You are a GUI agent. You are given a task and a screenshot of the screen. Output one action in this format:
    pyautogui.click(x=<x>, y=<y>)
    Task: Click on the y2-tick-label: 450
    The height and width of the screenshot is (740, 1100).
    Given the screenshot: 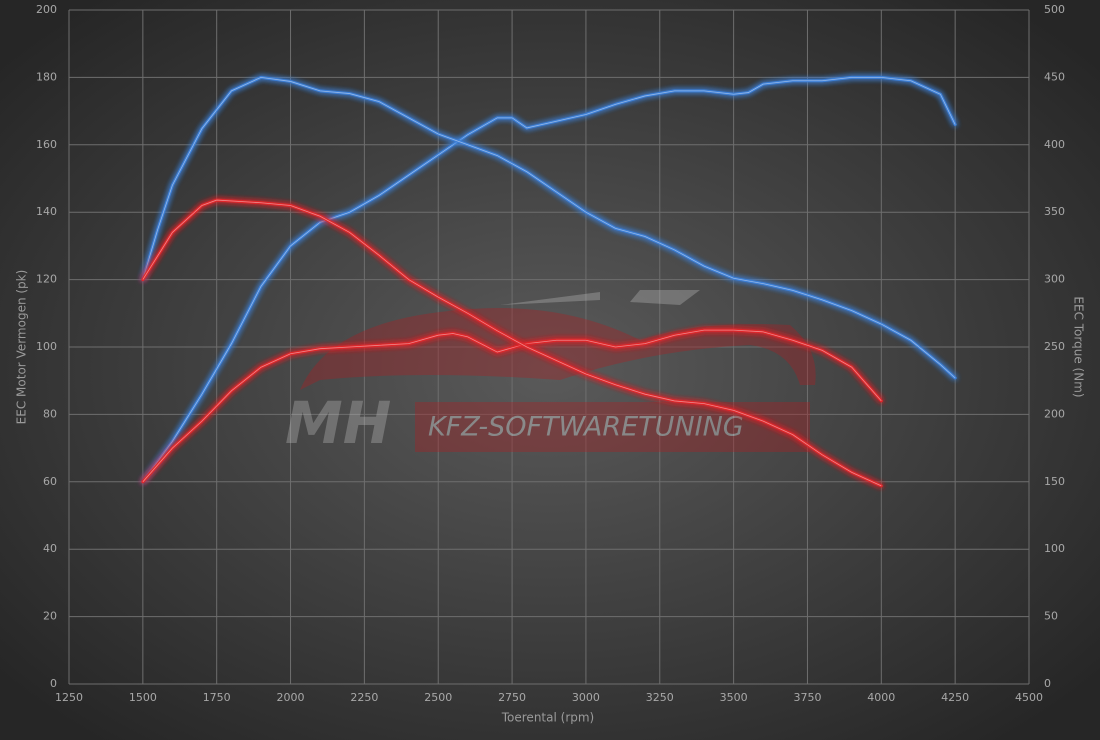 What is the action you would take?
    pyautogui.click(x=1054, y=76)
    